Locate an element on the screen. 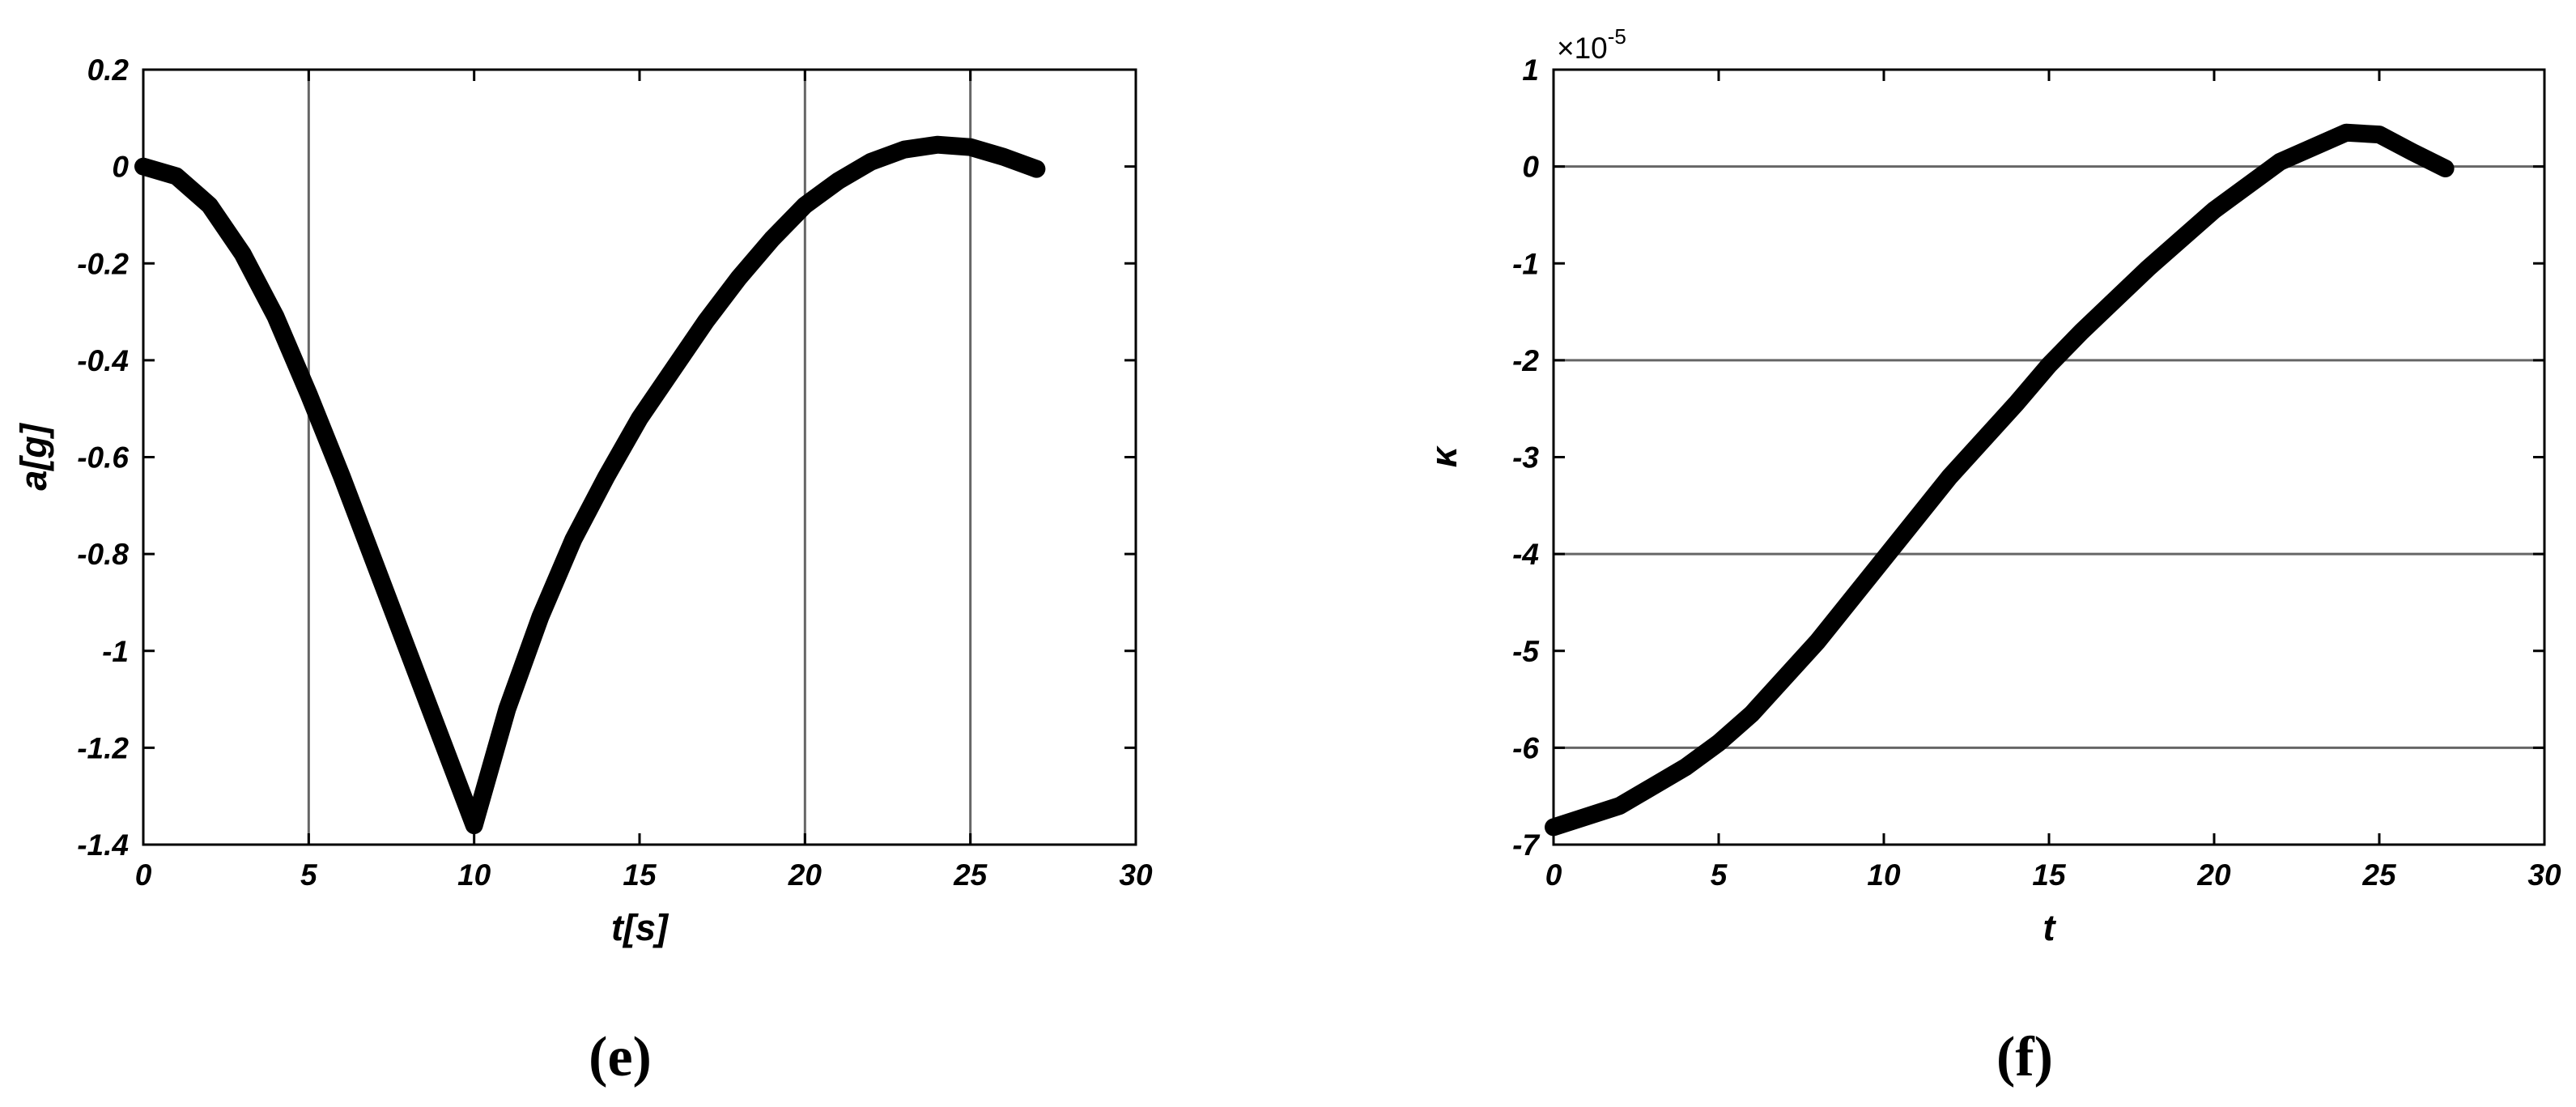 The image size is (2576, 1107). y-tick-label: -5 is located at coordinates (1526, 651).